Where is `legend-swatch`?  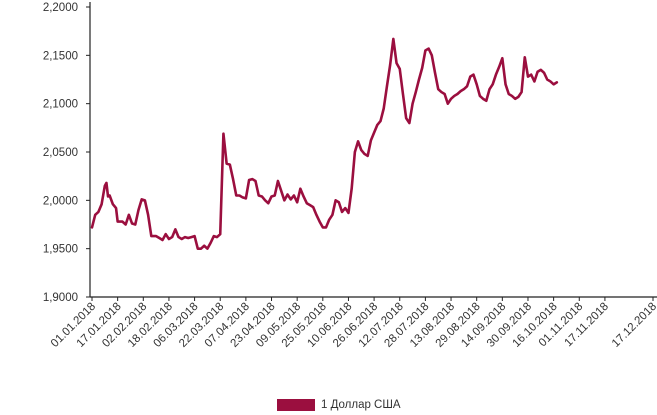 legend-swatch is located at coordinates (296, 405).